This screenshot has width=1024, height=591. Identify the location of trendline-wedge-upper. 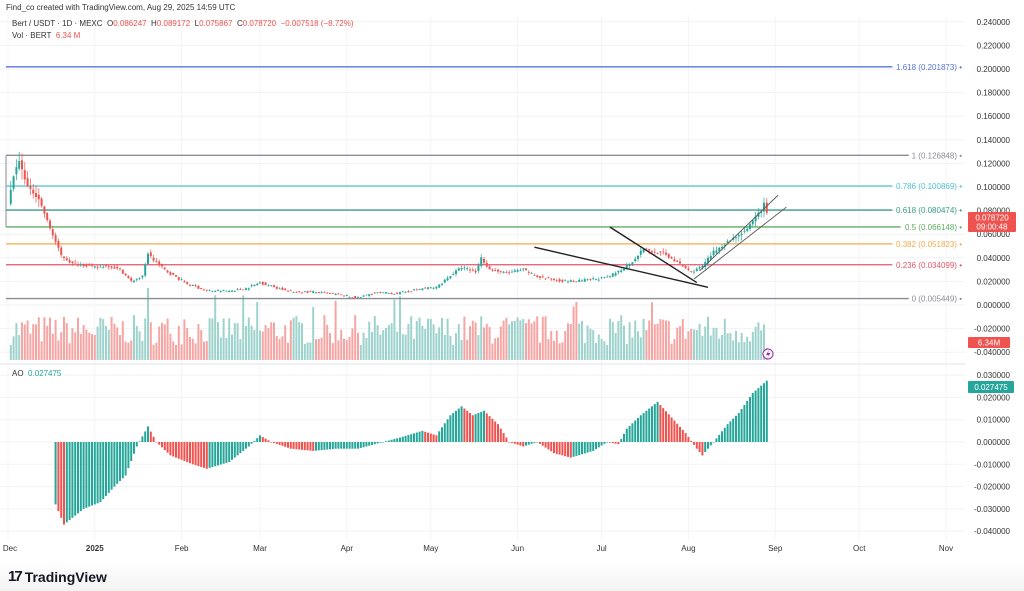
(653, 255).